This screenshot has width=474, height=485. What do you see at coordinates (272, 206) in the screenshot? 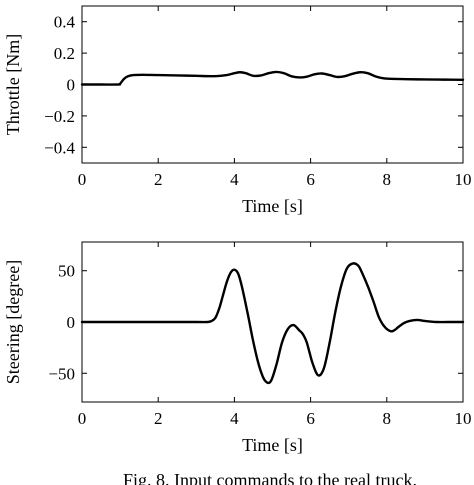
I see `throttle-x-axis-label: Time [s]` at bounding box center [272, 206].